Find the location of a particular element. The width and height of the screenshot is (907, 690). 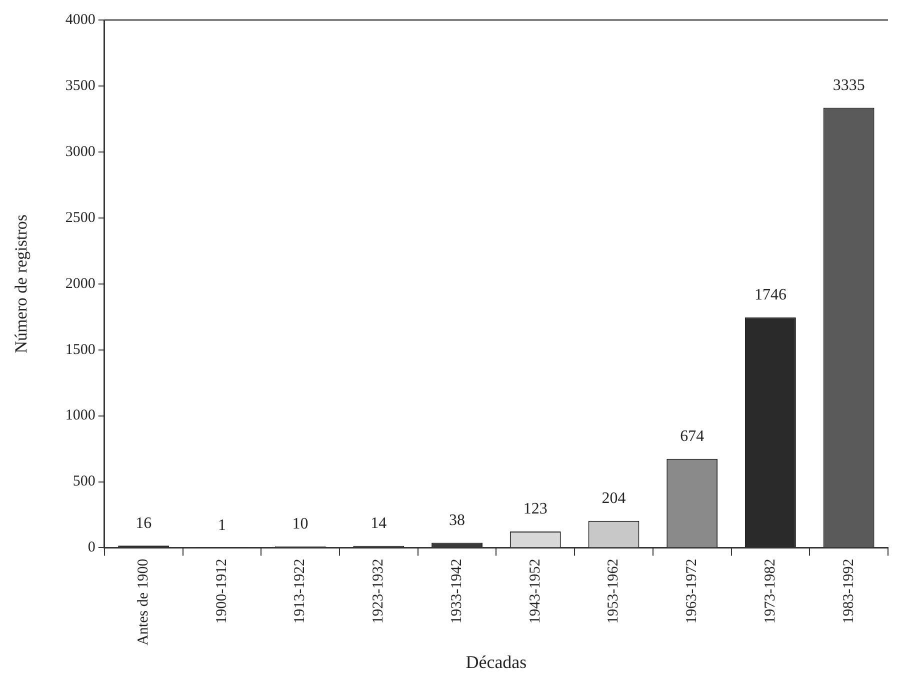

x-axis-title: Décadas is located at coordinates (496, 662).